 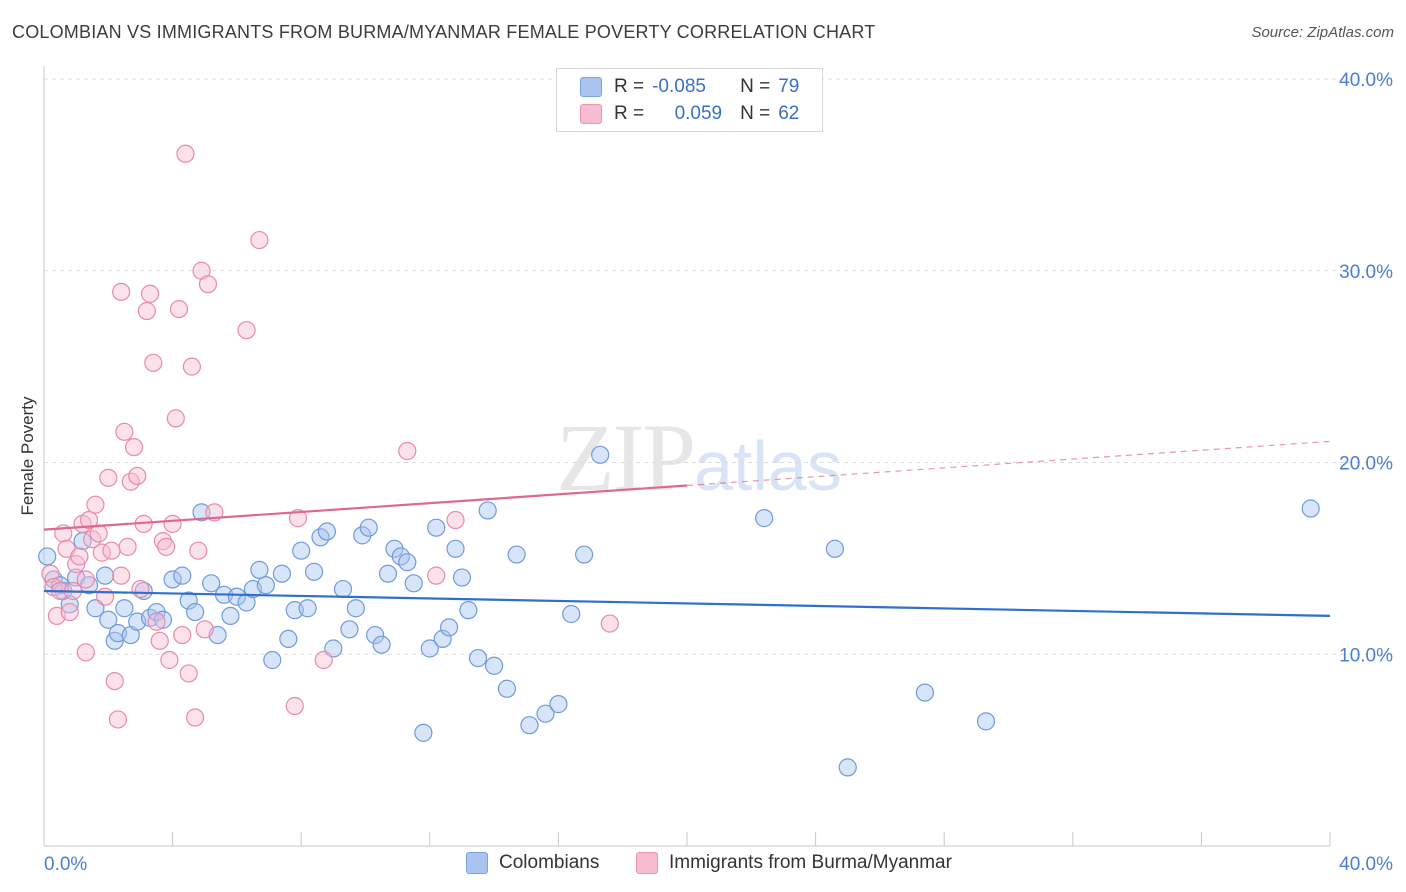 I want to click on x-tick-label: 0.0%, so click(x=65, y=864).